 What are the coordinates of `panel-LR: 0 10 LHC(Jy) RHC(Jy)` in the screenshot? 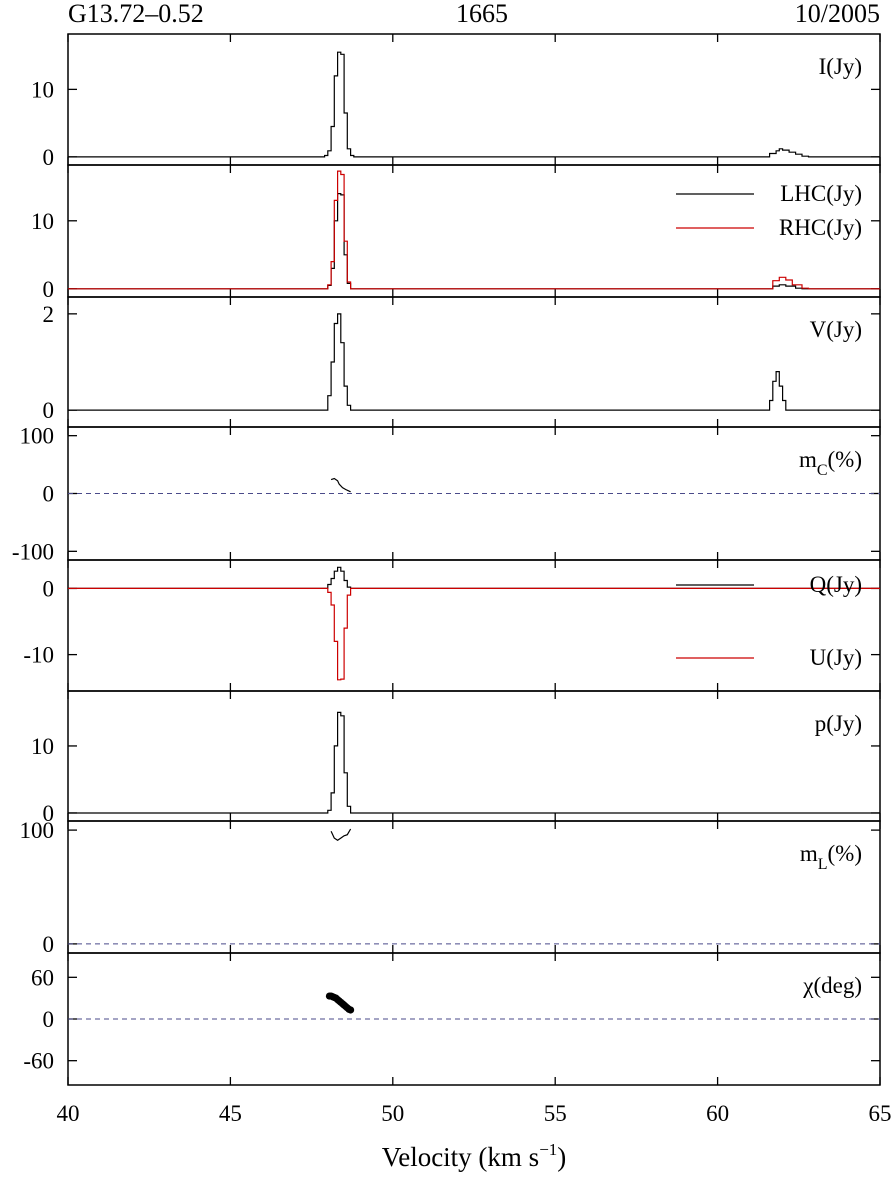 It's located at (456, 233).